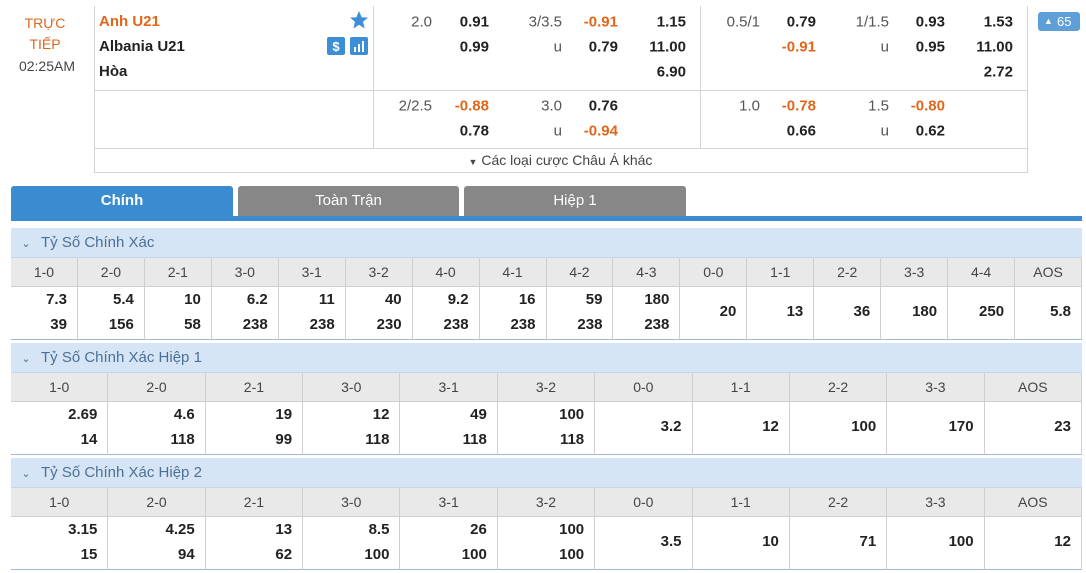 Image resolution: width=1086 pixels, height=573 pixels. Describe the element at coordinates (359, 46) in the screenshot. I see `stats-icon` at that location.